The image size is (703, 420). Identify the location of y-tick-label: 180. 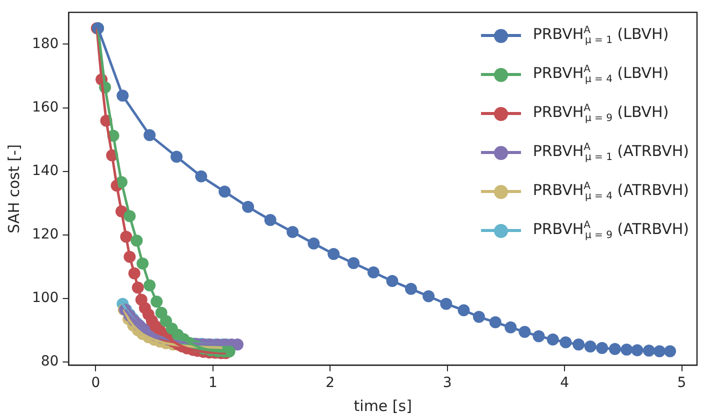
(45, 44).